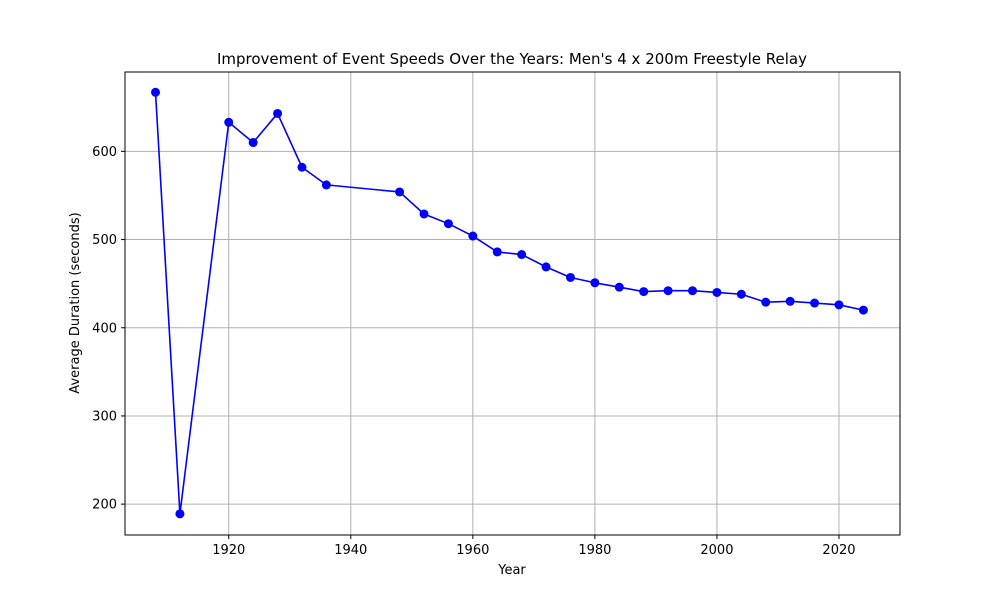  What do you see at coordinates (511, 570) in the screenshot?
I see `x-axis-label: Year` at bounding box center [511, 570].